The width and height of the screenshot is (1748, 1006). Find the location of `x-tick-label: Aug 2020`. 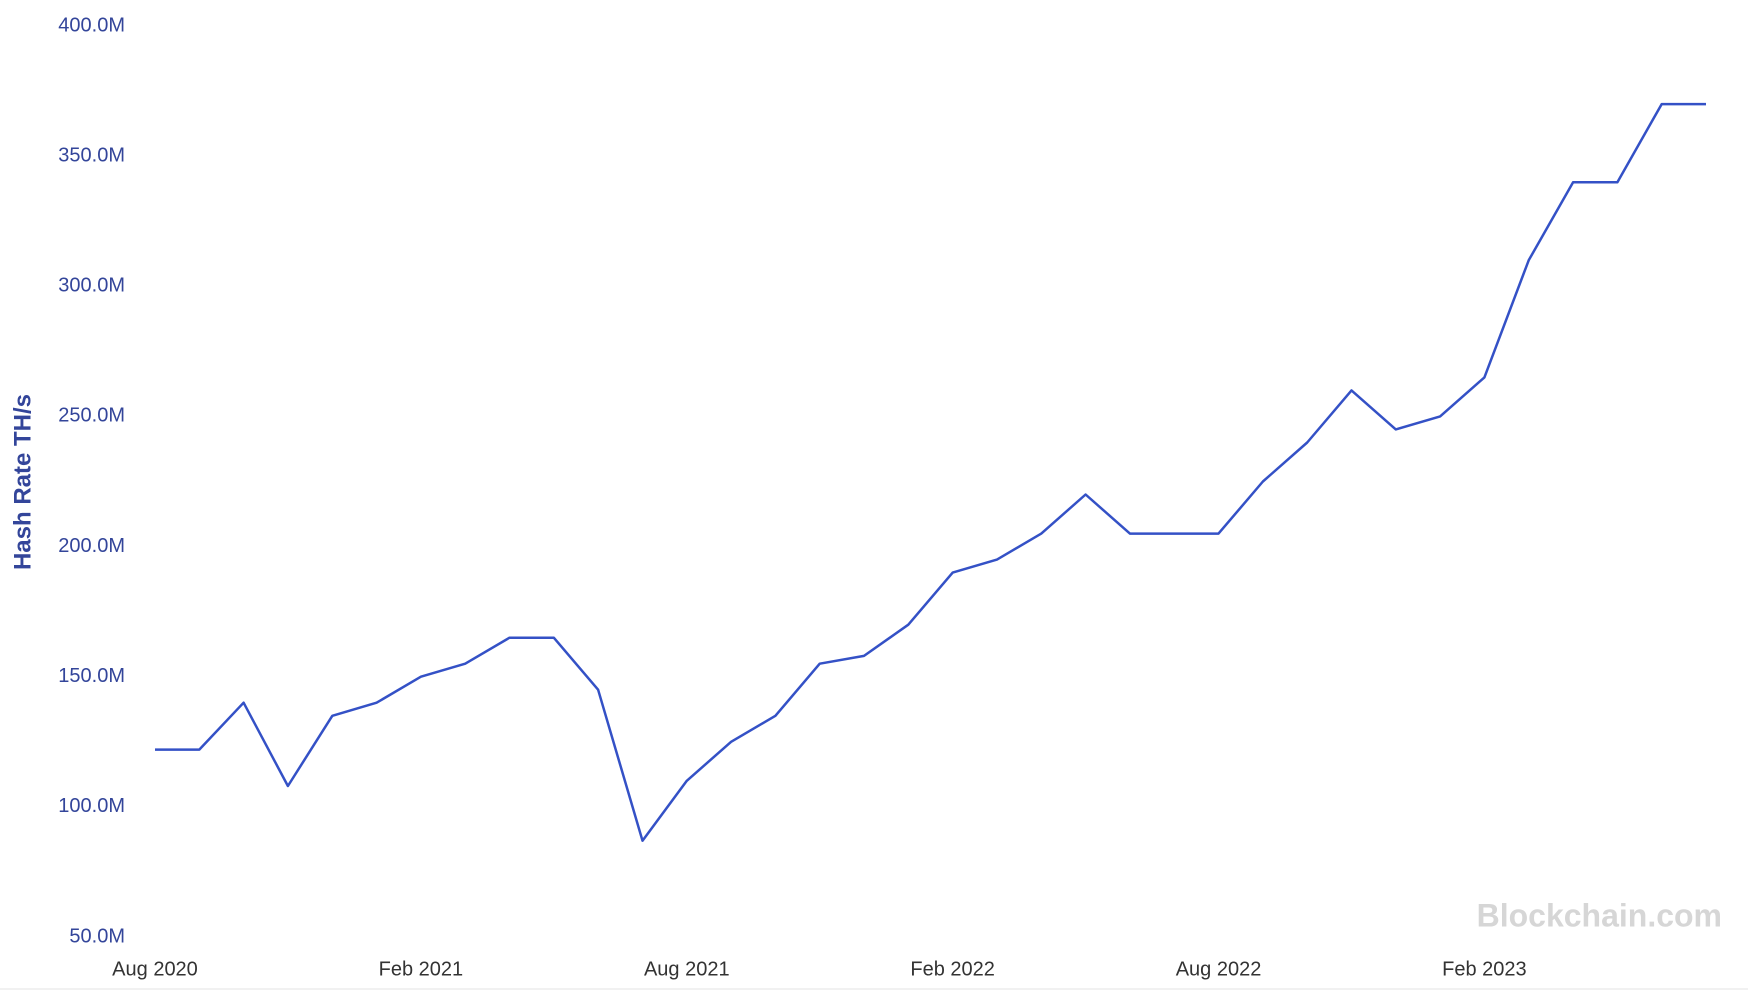

x-tick-label: Aug 2020 is located at coordinates (155, 969).